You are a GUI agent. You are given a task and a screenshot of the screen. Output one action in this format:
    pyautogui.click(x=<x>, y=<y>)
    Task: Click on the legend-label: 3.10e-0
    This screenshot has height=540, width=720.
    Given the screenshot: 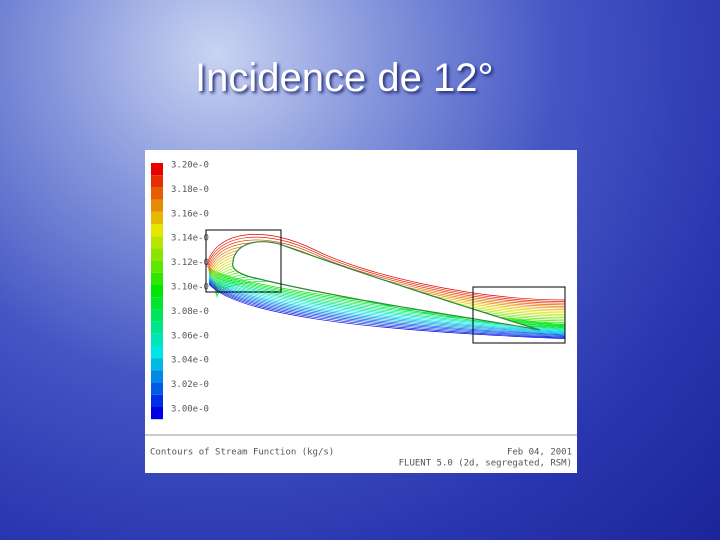 What is the action you would take?
    pyautogui.click(x=190, y=288)
    